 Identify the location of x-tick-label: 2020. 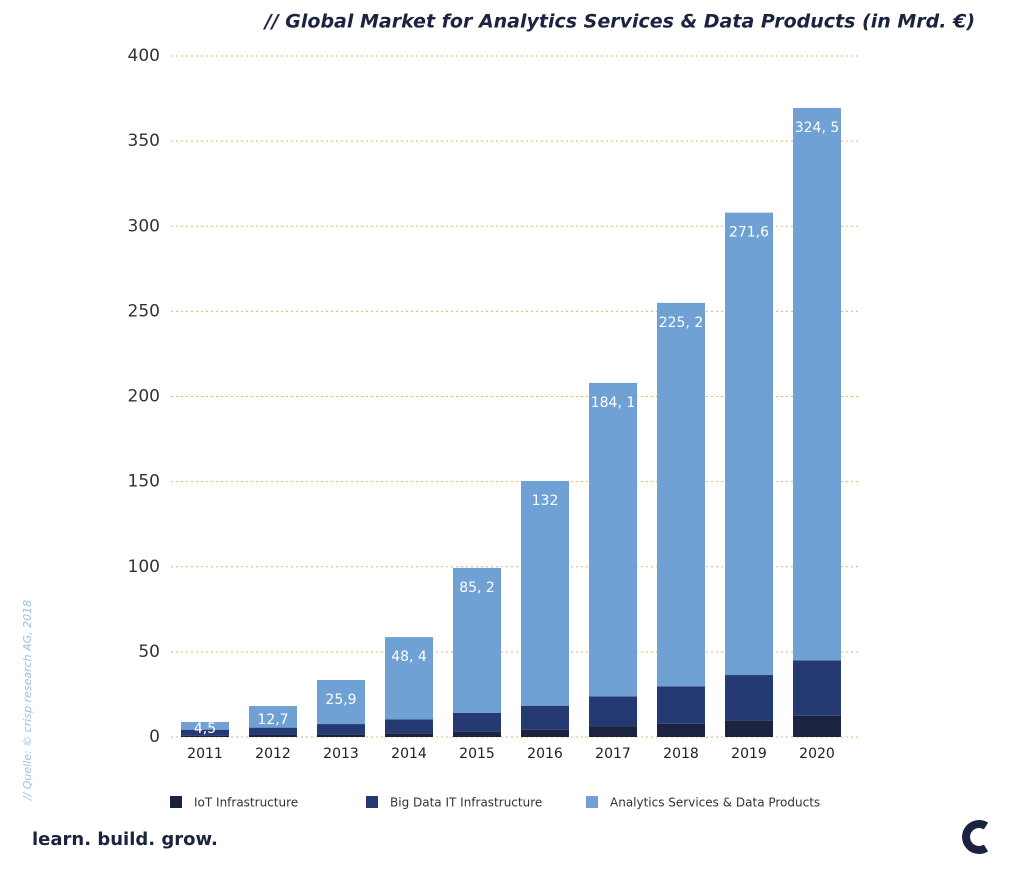
(817, 754).